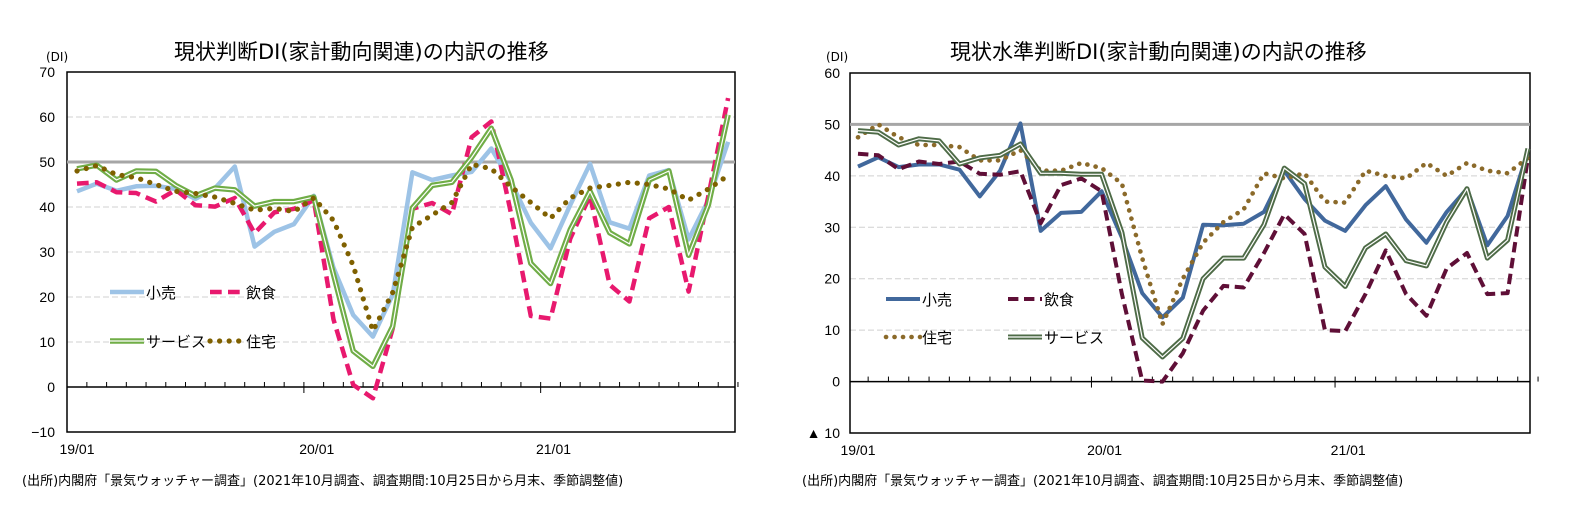 The width and height of the screenshot is (1575, 528). Describe the element at coordinates (402, 247) in the screenshot. I see `series-line` at that location.